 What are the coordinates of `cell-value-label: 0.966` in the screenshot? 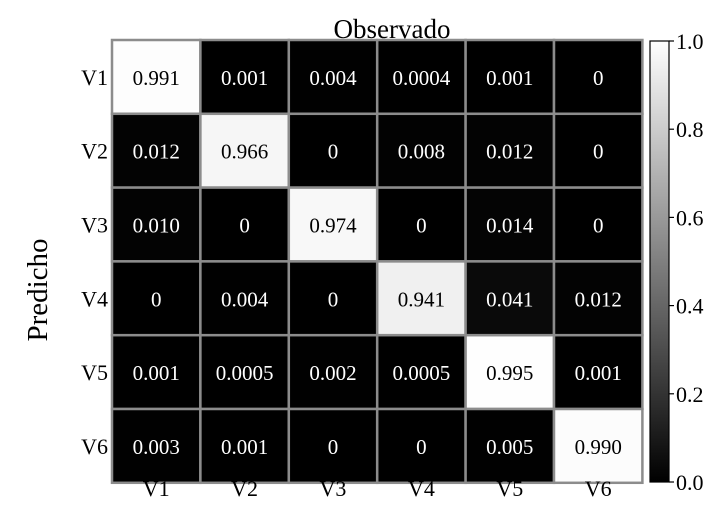 It's located at (244, 152).